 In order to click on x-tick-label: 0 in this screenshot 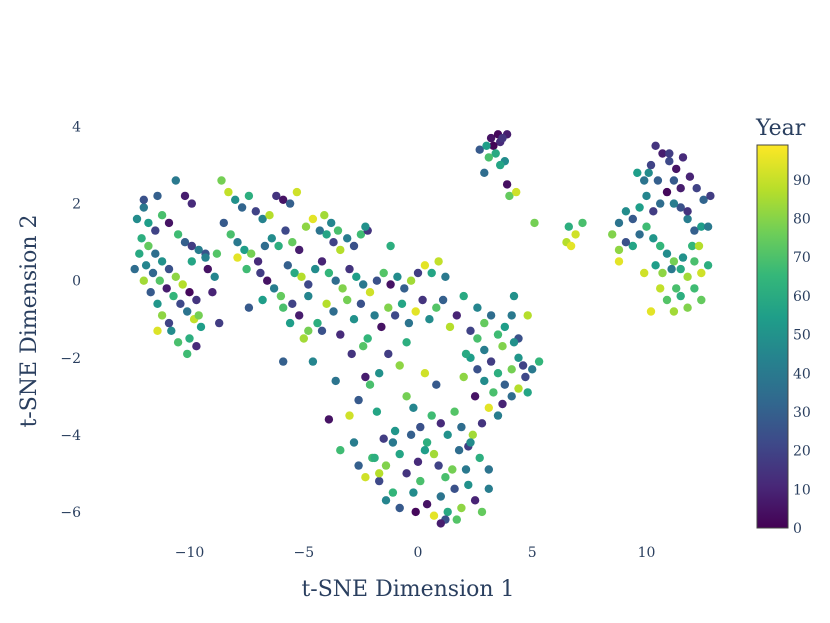, I will do `click(418, 553)`.